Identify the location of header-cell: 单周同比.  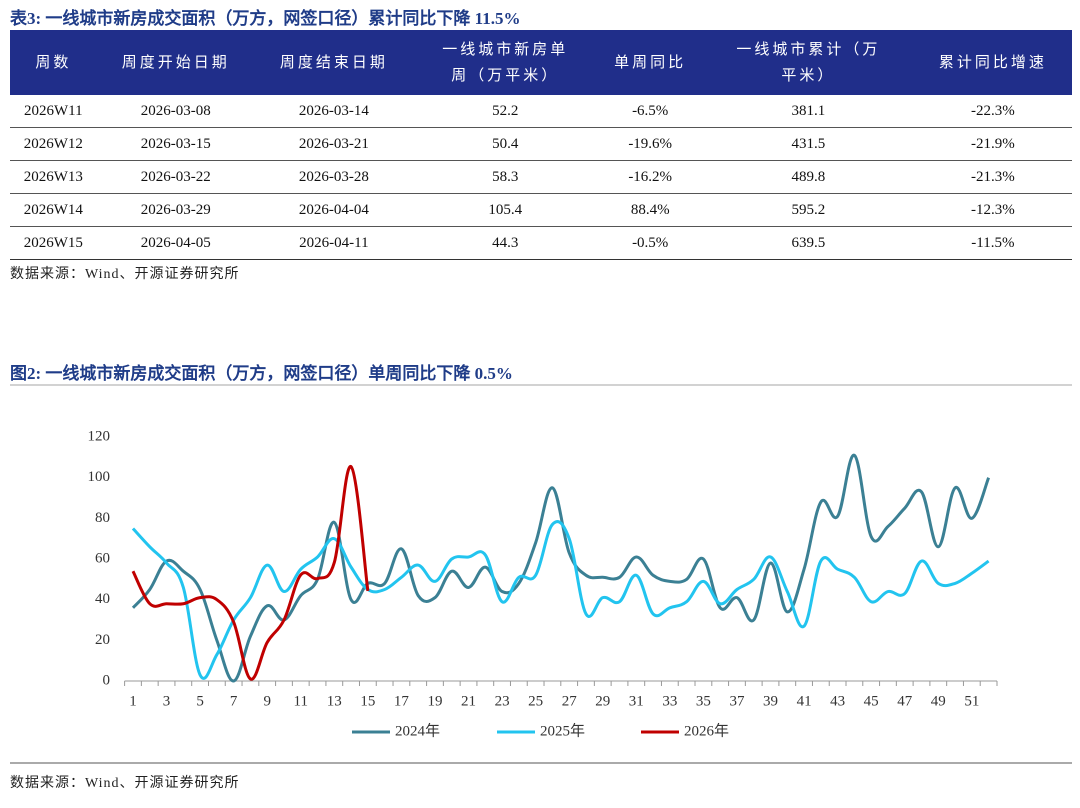
(650, 62).